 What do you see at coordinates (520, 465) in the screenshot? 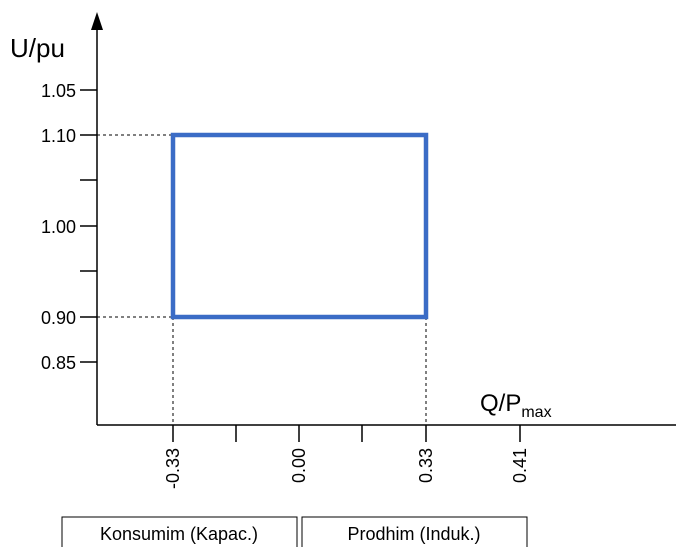
I see `x-tick-label: 0.41` at bounding box center [520, 465].